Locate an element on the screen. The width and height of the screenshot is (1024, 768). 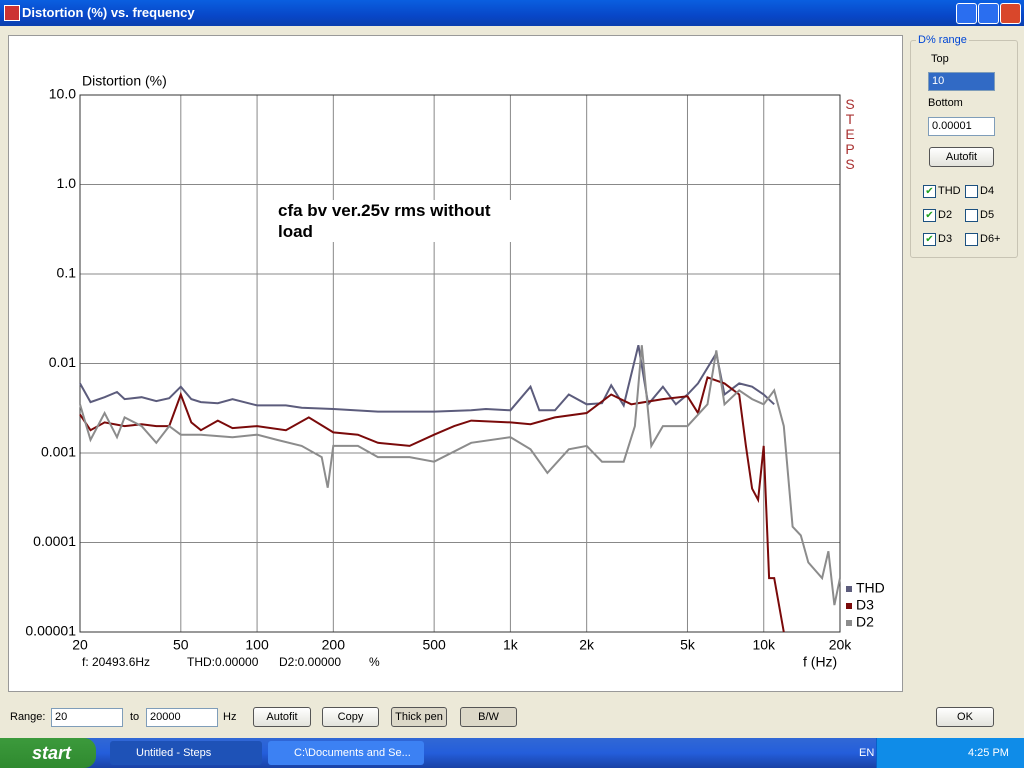
y-tick-label: 0.001 is located at coordinates (58, 452).